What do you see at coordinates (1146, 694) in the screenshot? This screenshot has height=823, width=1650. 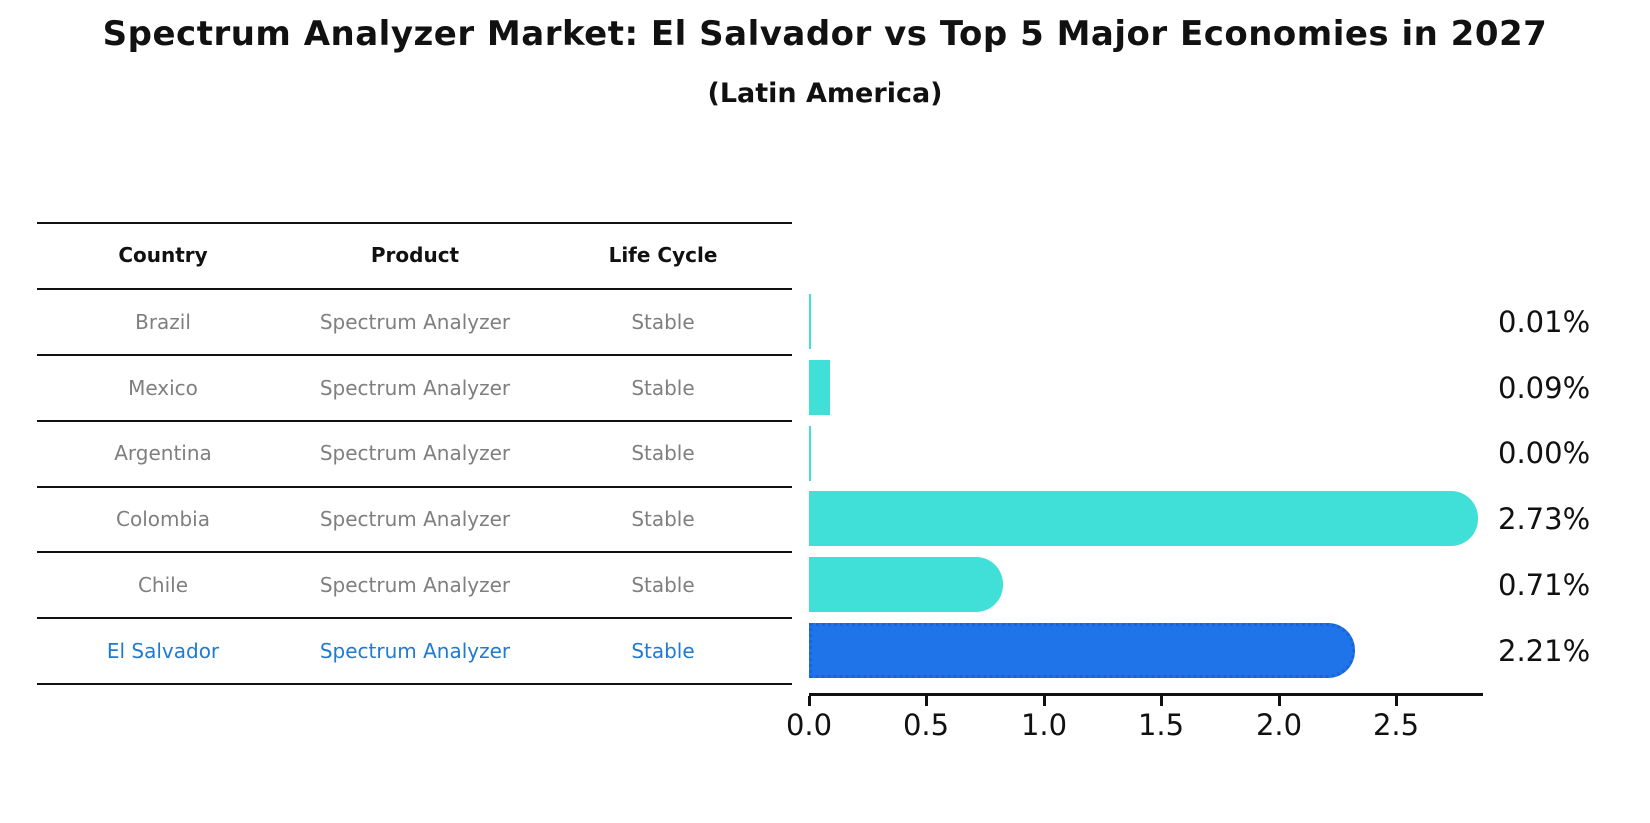 I see `x-axis-line` at bounding box center [1146, 694].